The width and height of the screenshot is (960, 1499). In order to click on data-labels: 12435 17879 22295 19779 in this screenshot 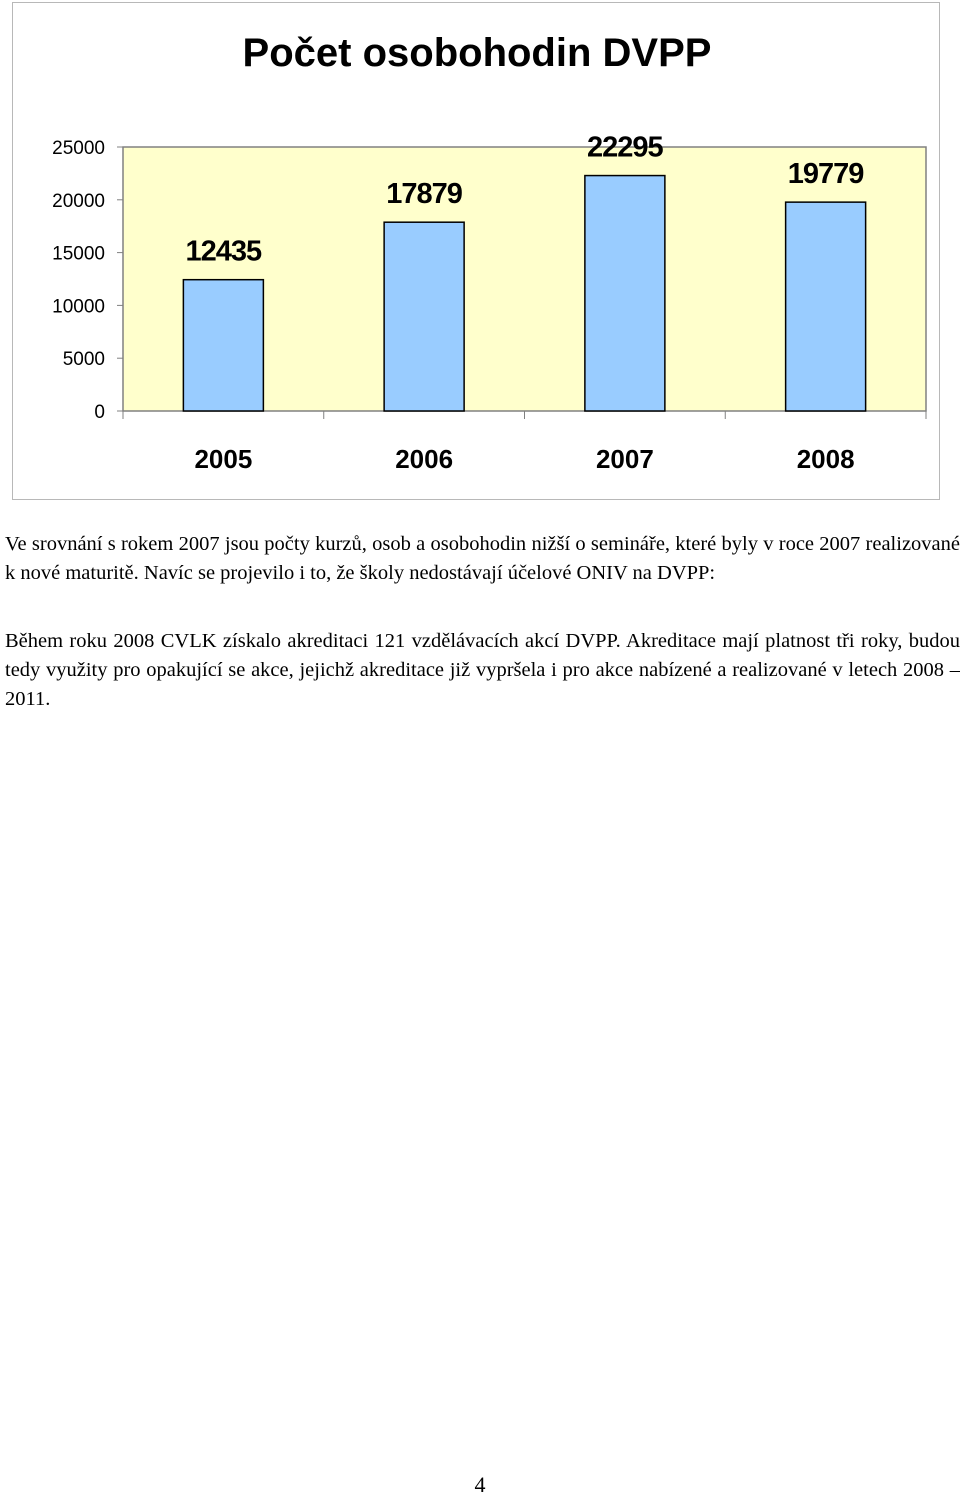, I will do `click(526, 200)`.